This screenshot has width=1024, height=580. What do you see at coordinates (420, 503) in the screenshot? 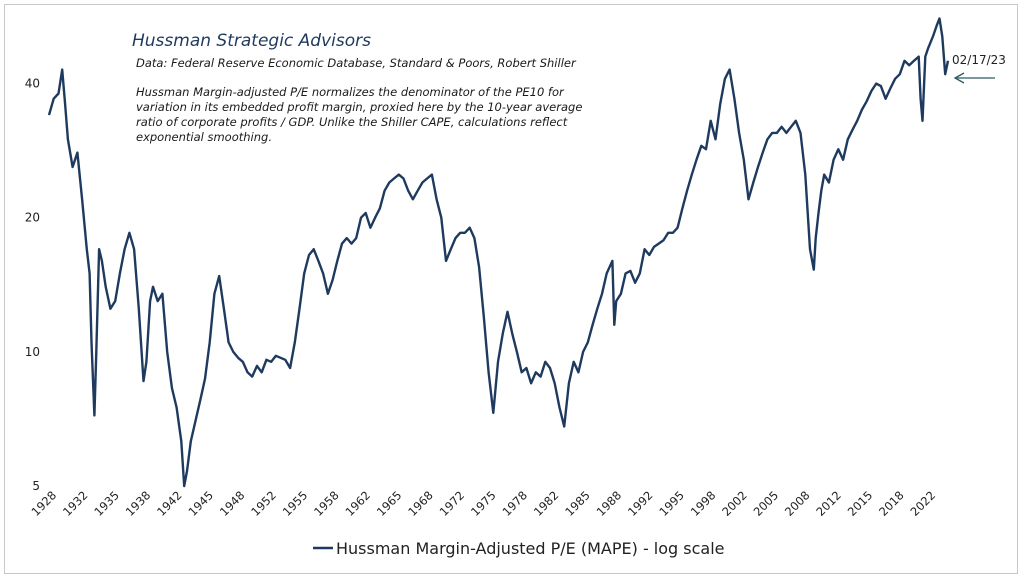
I see `x-tick-label: 1968` at bounding box center [420, 503].